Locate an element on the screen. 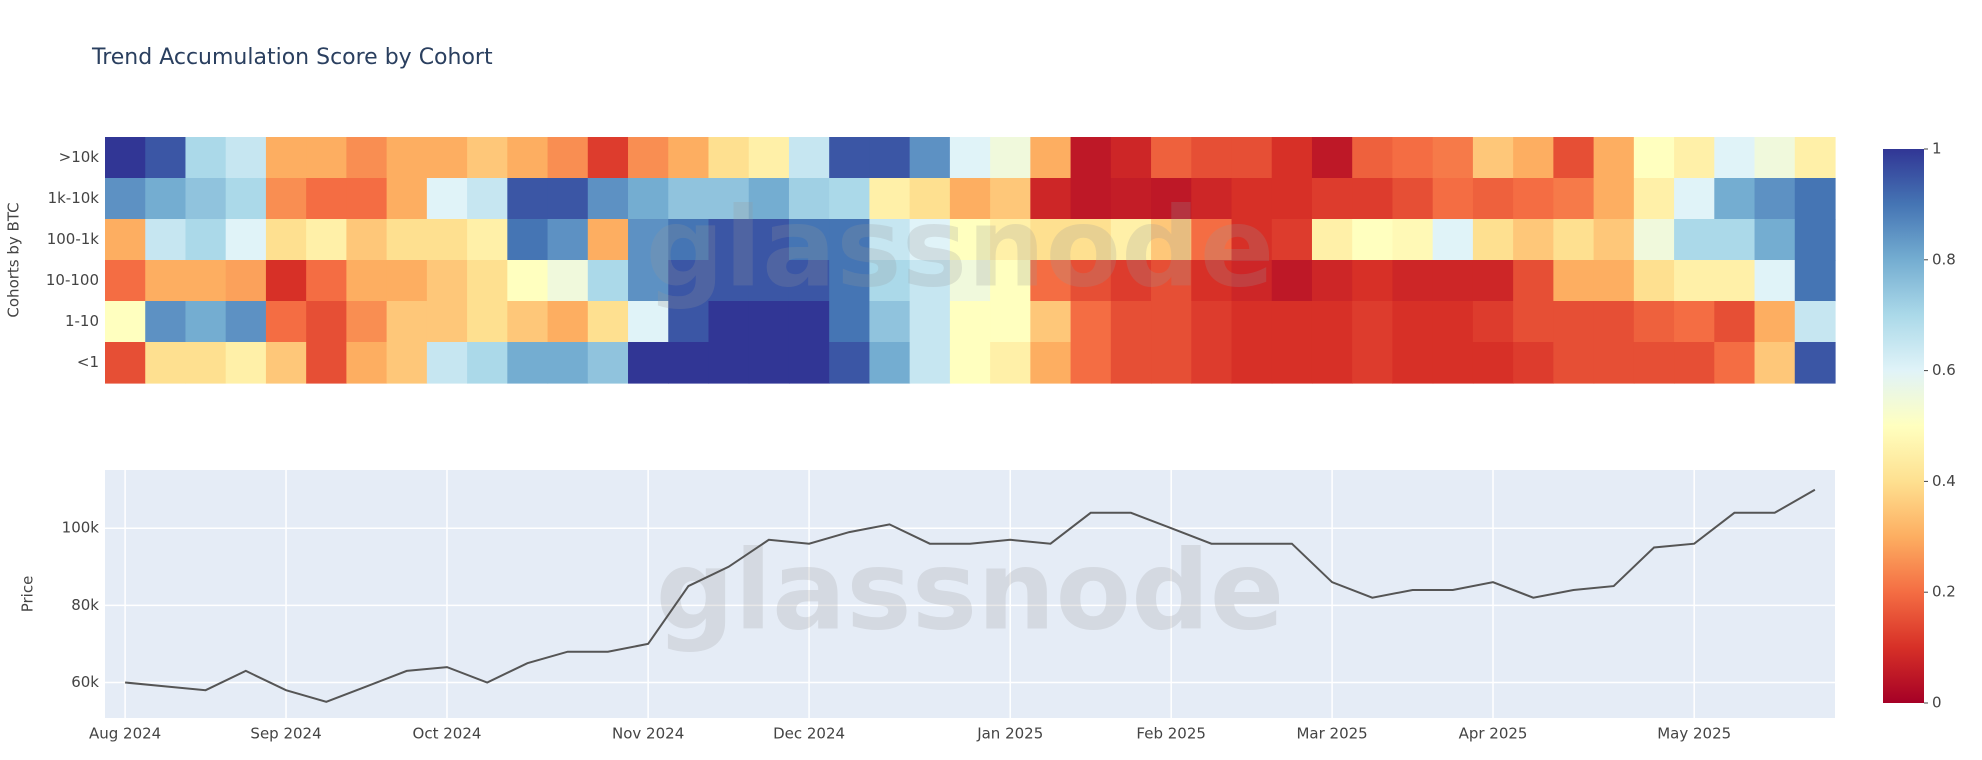  colorbar-tick-label: 0.2 is located at coordinates (1944, 592).